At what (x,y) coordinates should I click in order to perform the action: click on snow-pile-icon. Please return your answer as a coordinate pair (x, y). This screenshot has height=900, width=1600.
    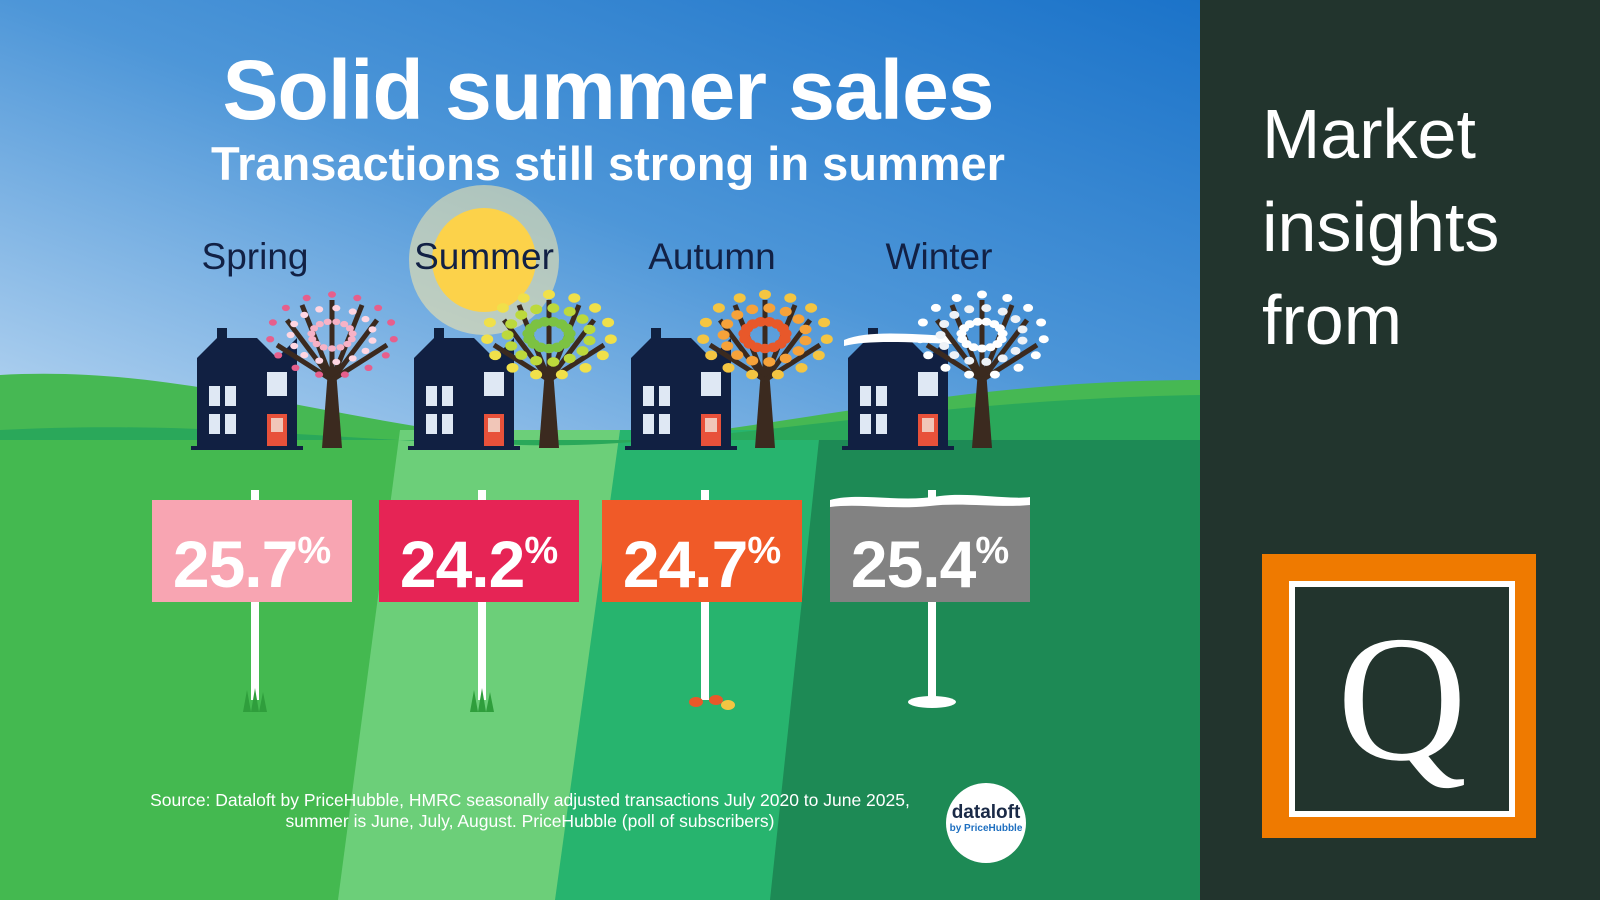
    Looking at the image, I should click on (932, 702).